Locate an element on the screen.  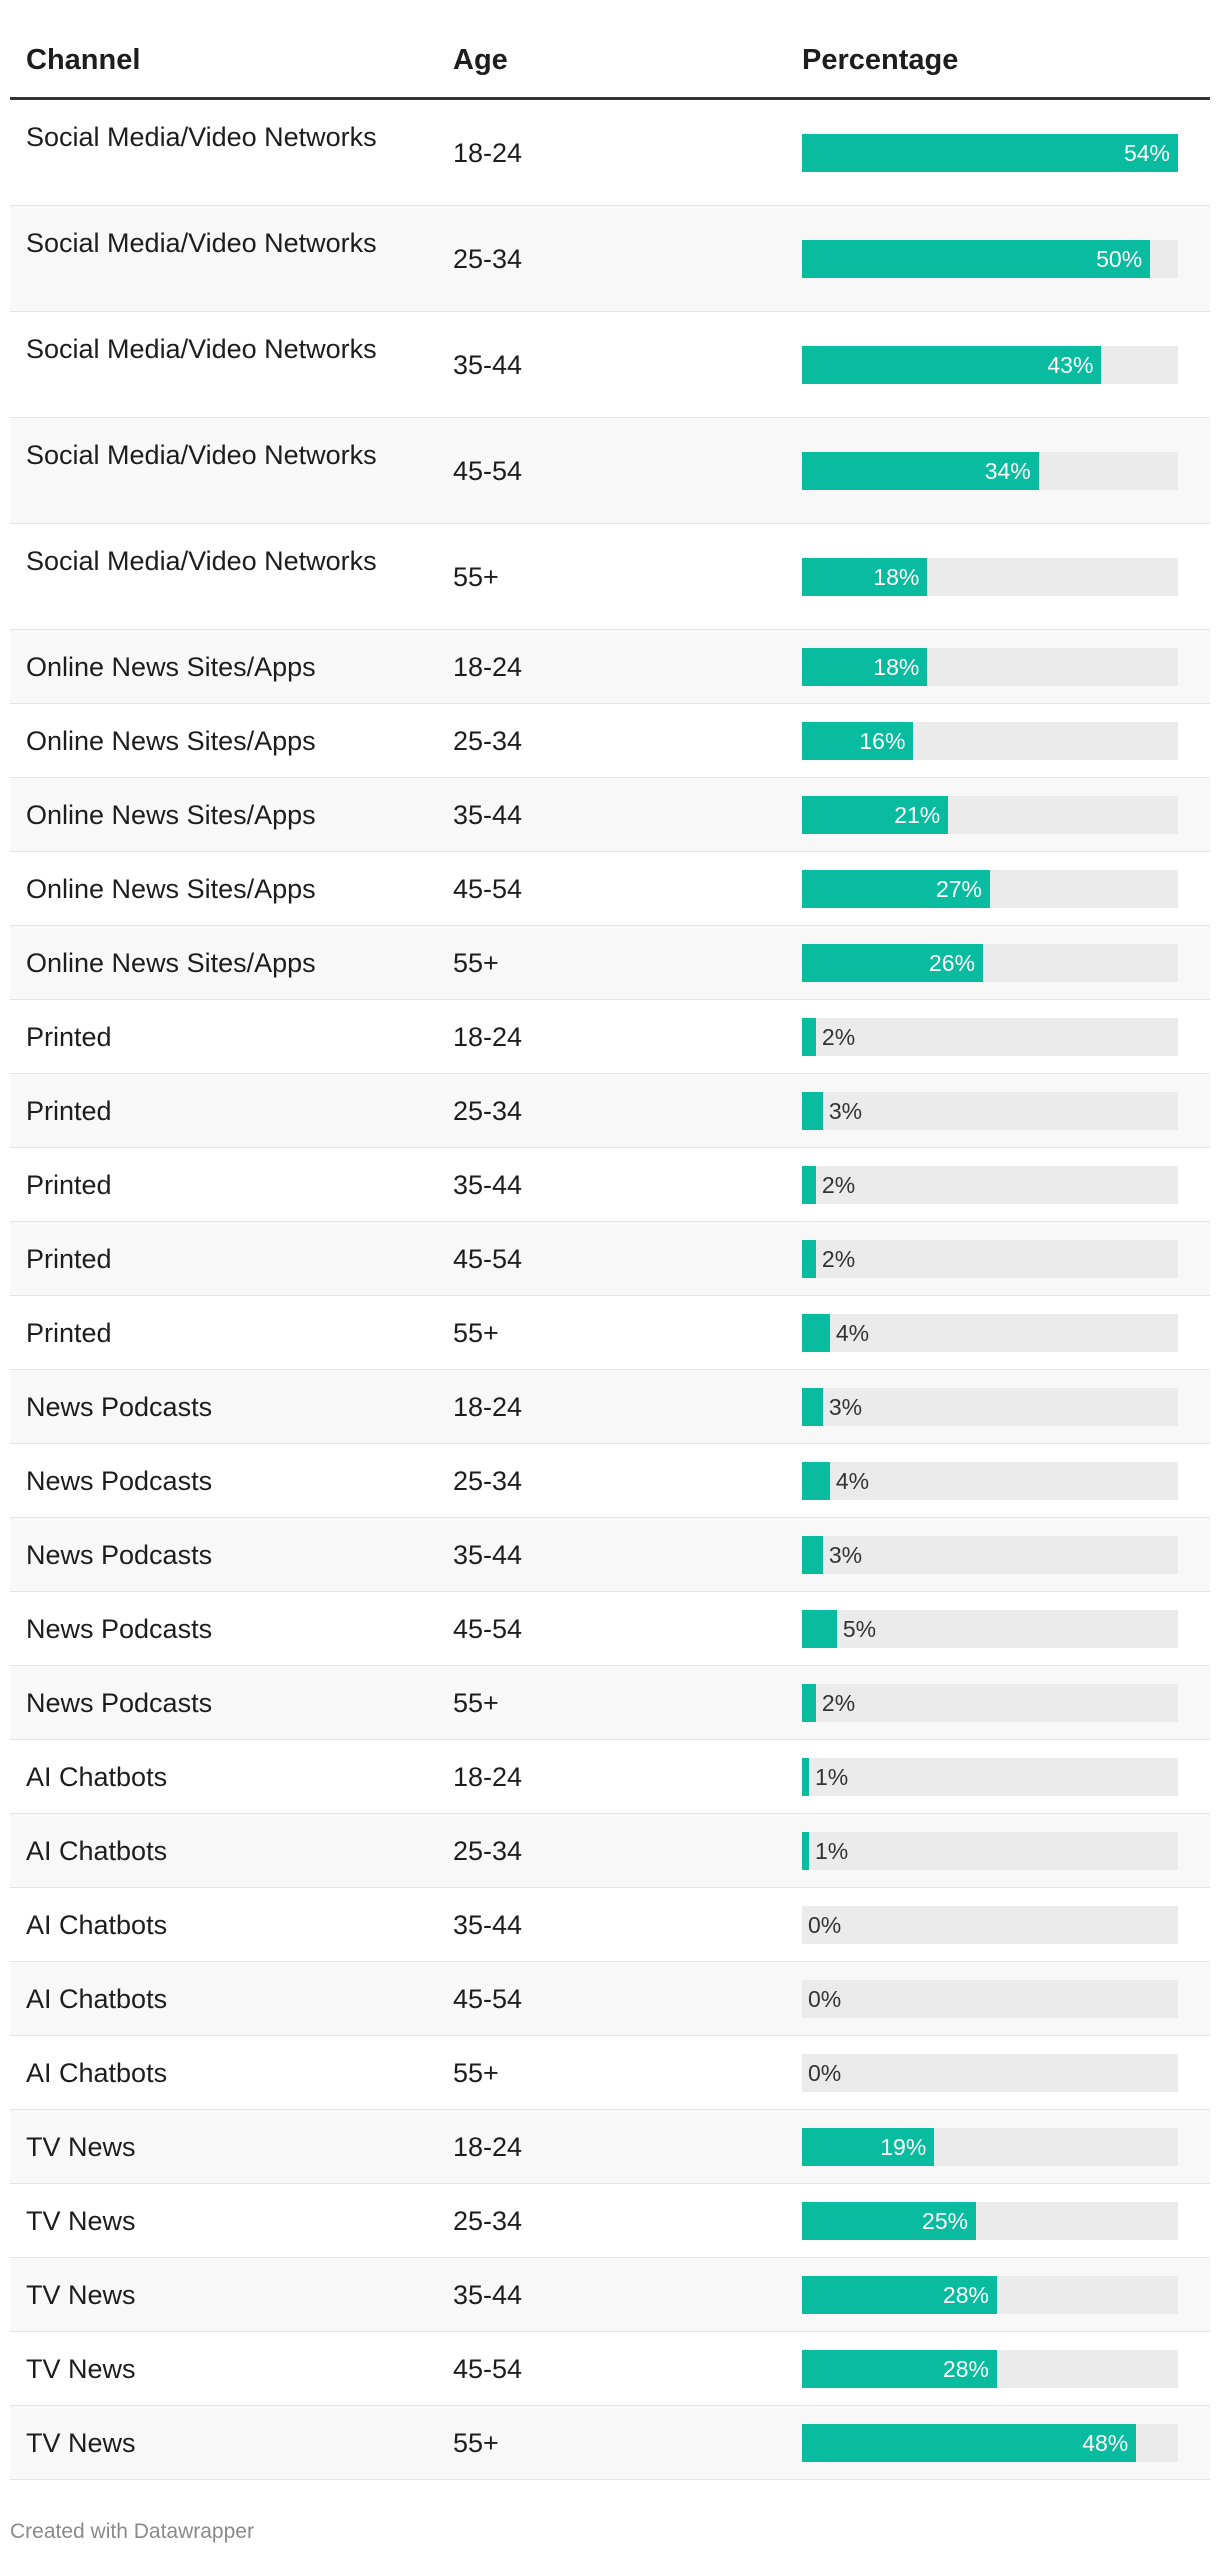
table-row: Online News Sites/Apps 55+ 26% is located at coordinates (610, 963).